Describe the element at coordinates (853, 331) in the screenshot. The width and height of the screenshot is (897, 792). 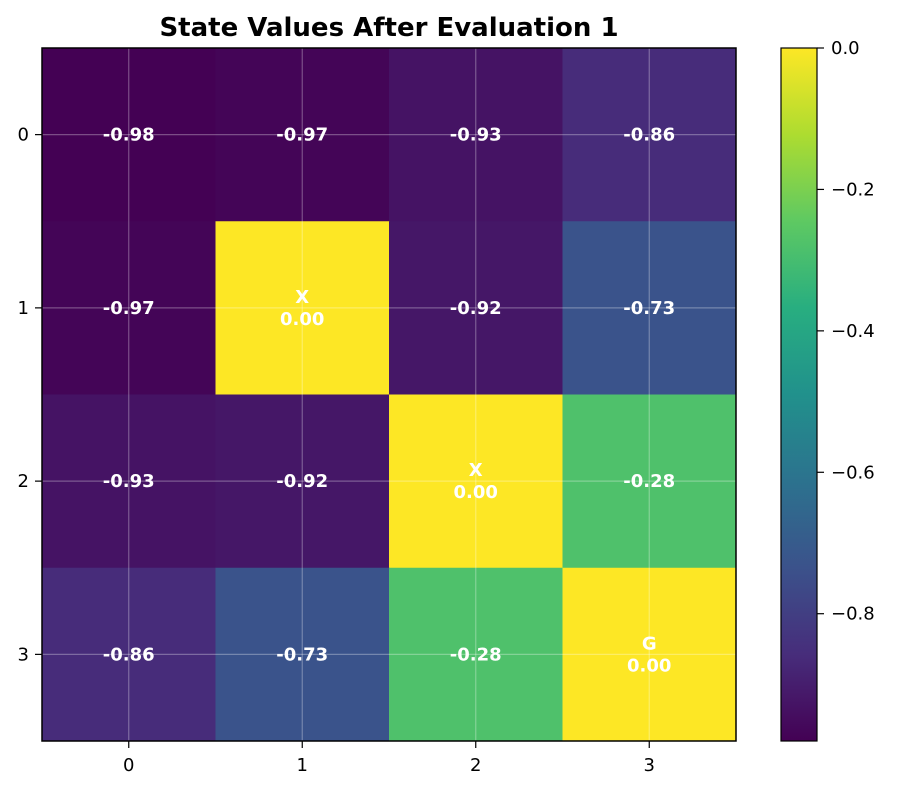
I see `colorbar-tick-label: −0.4` at that location.